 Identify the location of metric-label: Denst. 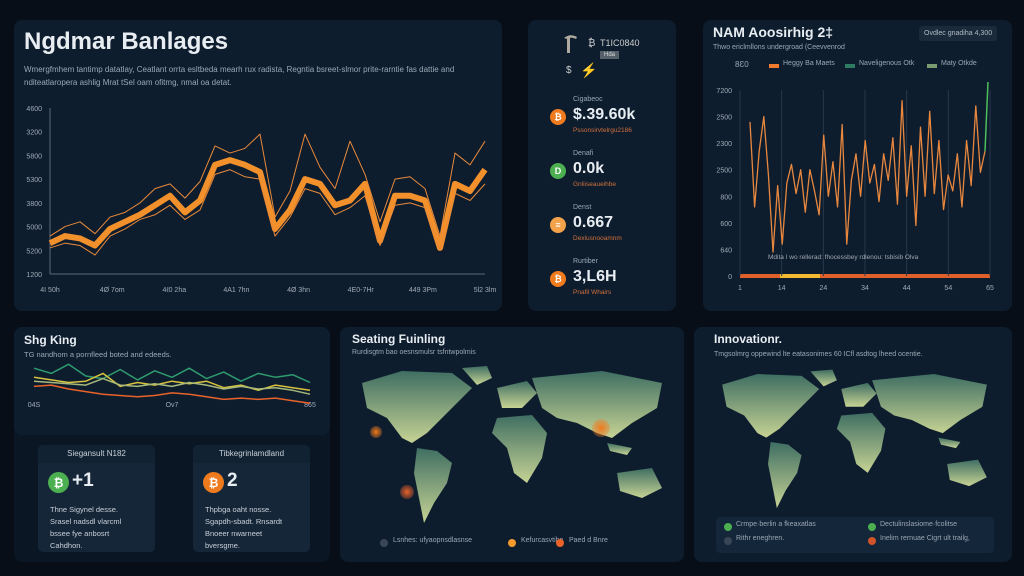
(582, 207).